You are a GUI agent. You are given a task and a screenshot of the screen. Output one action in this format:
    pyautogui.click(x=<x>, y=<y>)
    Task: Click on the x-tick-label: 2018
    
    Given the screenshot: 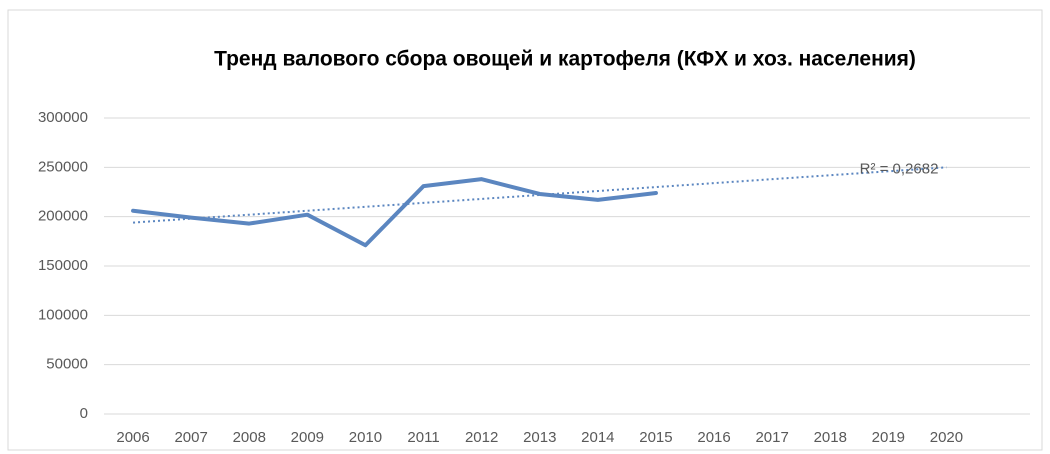 What is the action you would take?
    pyautogui.click(x=830, y=437)
    